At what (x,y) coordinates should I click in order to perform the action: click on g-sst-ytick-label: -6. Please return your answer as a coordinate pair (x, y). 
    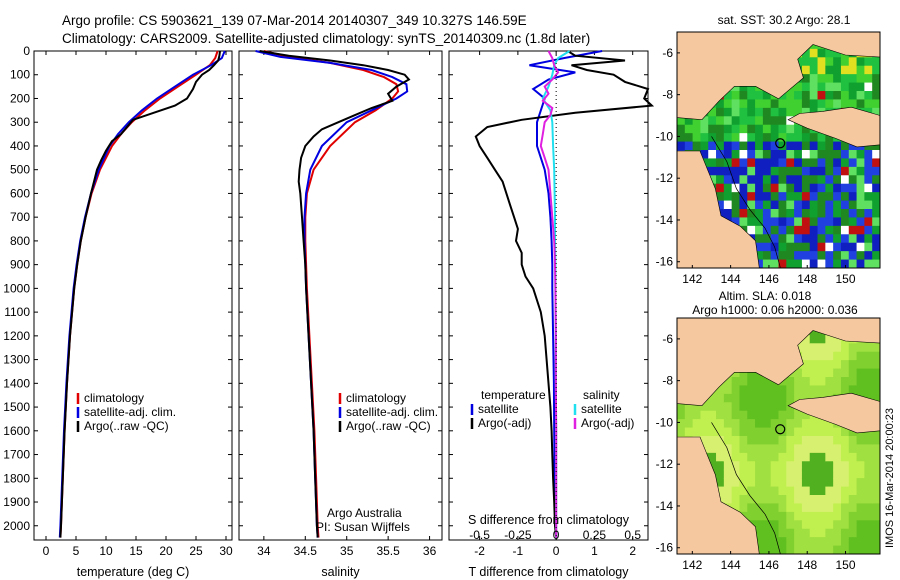
    Looking at the image, I should click on (667, 53).